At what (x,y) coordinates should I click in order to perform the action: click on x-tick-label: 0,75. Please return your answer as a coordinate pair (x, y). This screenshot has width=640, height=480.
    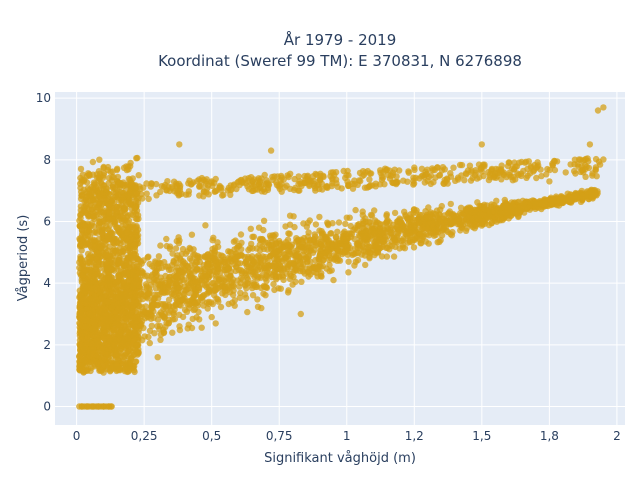
    Looking at the image, I should click on (279, 436).